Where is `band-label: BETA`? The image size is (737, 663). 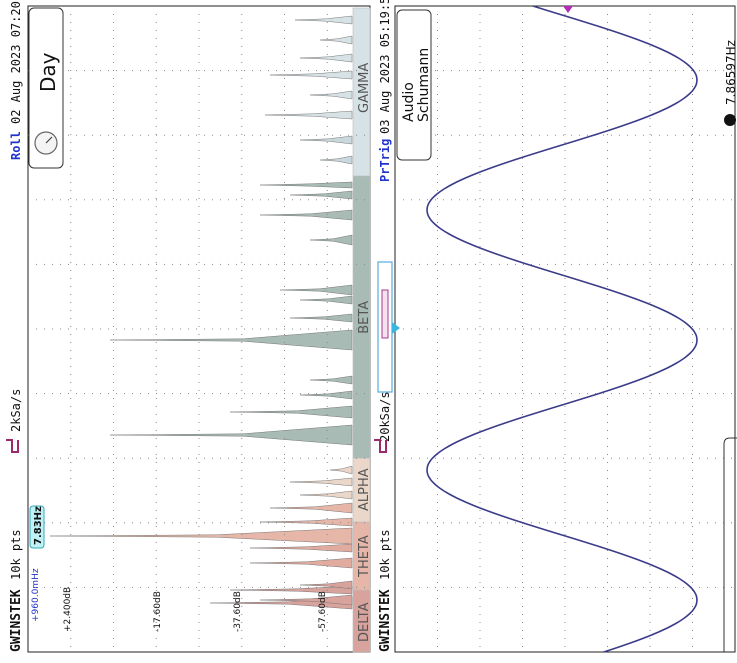 band-label: BETA is located at coordinates (364, 317).